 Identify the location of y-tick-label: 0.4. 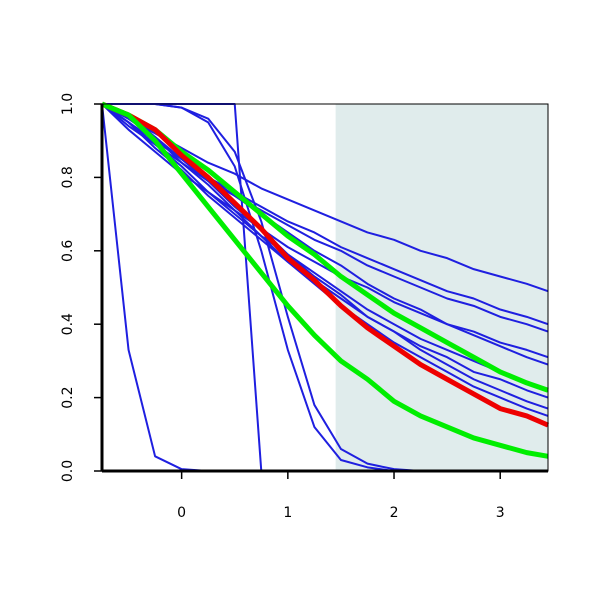
(68, 324).